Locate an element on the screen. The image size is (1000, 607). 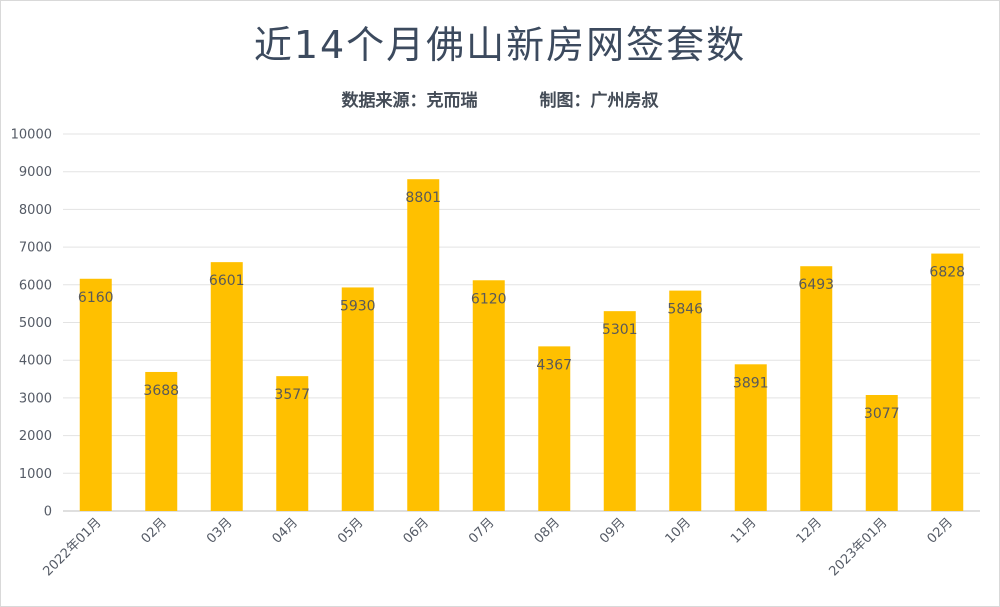
x-tick-label: 04月 is located at coordinates (285, 530).